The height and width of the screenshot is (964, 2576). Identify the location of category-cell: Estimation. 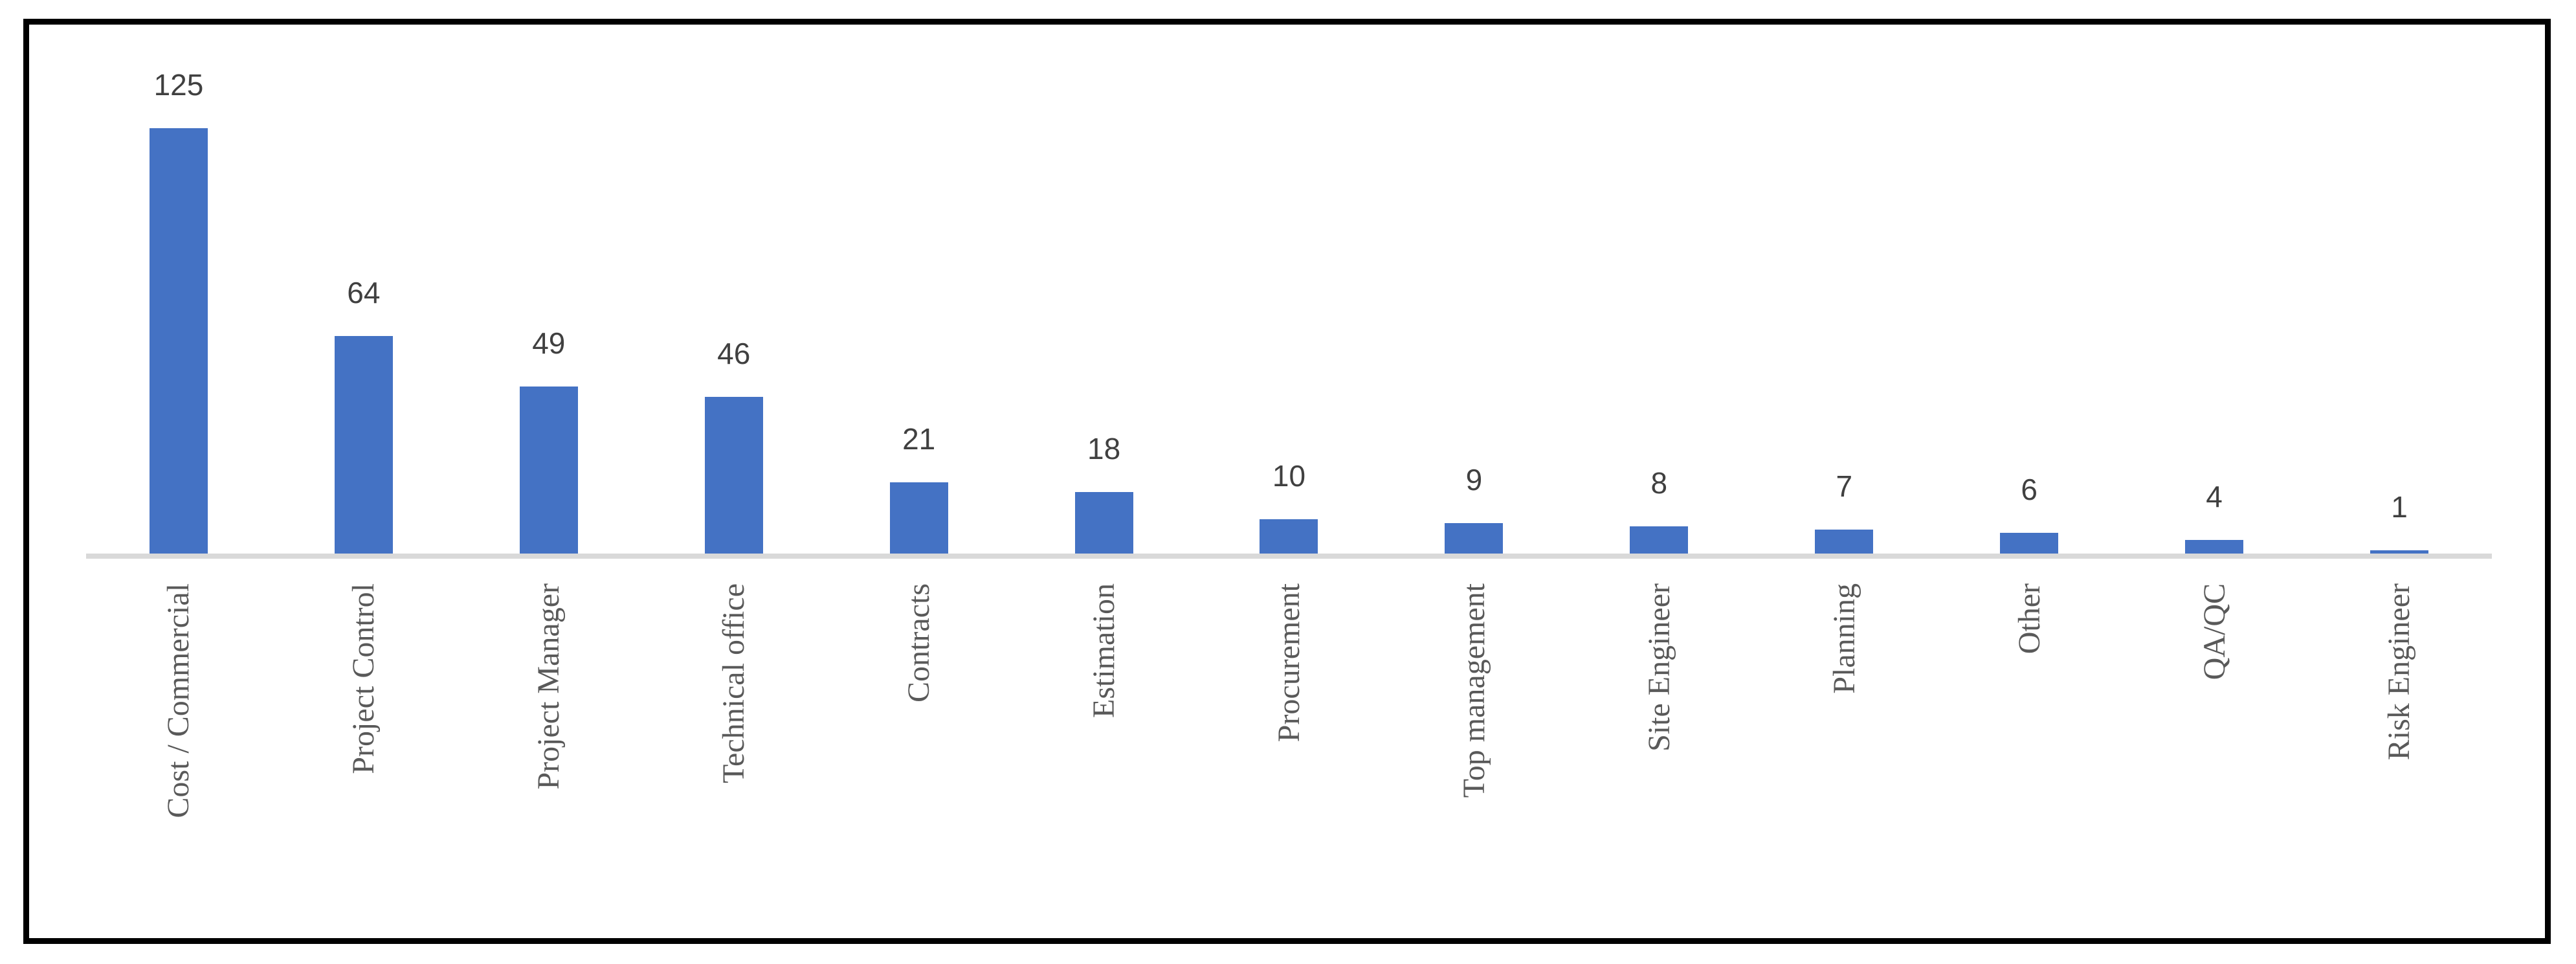
(1104, 751).